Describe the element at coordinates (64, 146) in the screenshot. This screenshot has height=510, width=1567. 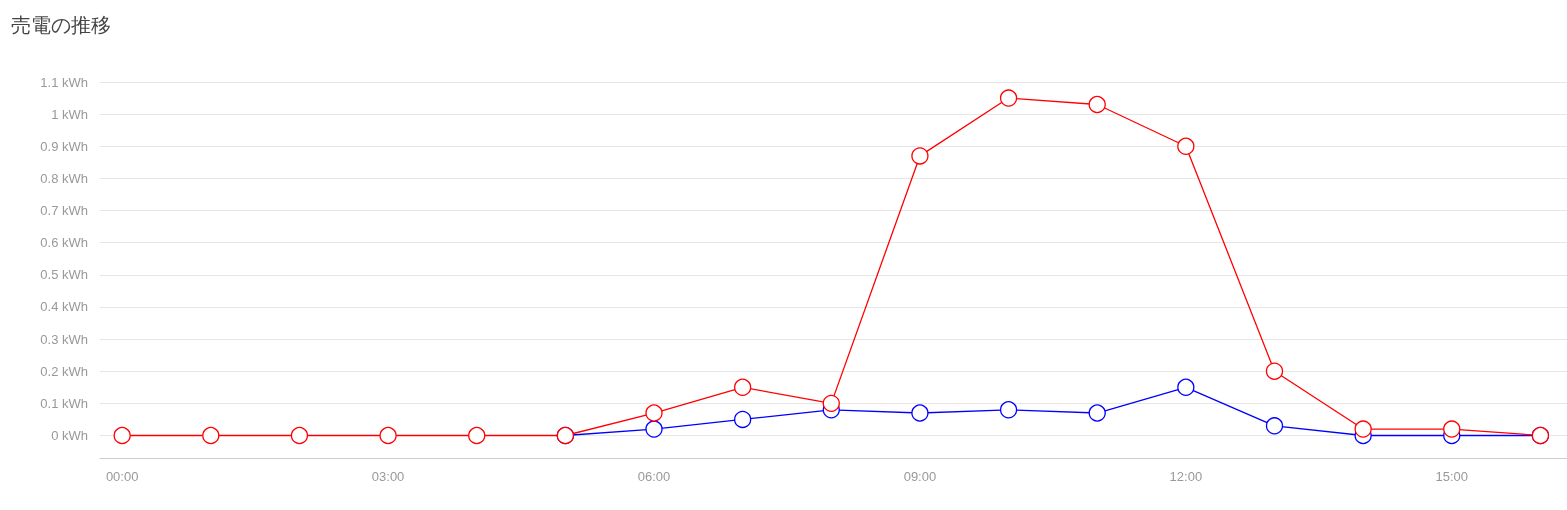
I see `y-tick-label: 0.9 kWh` at that location.